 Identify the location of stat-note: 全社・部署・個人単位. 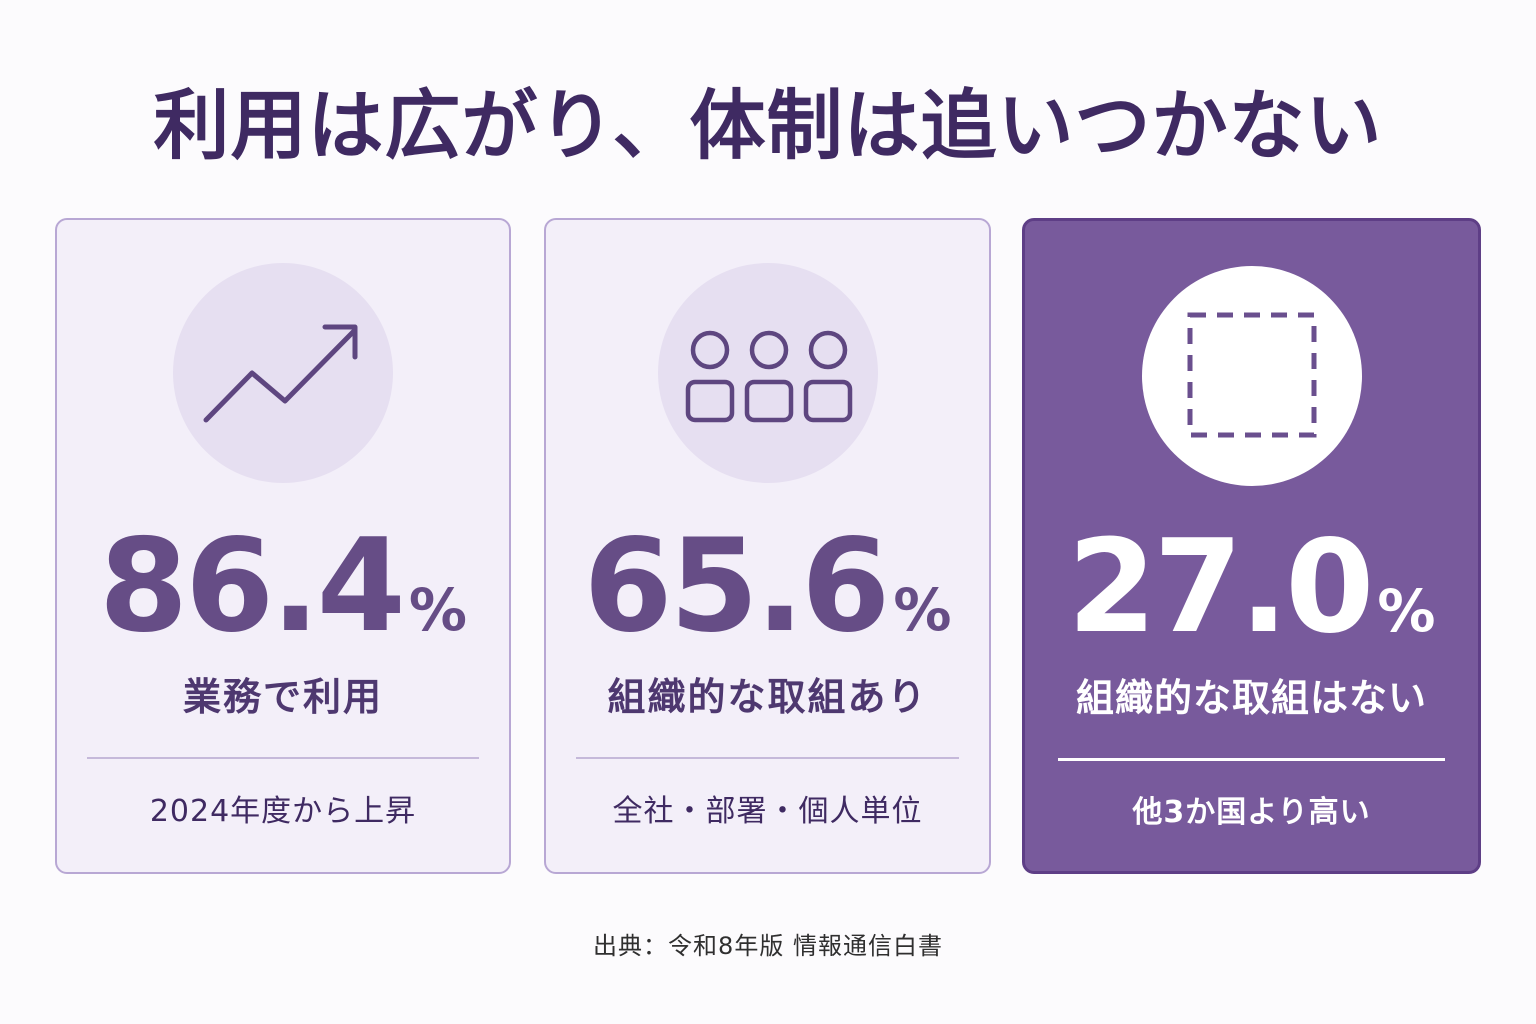
(767, 811).